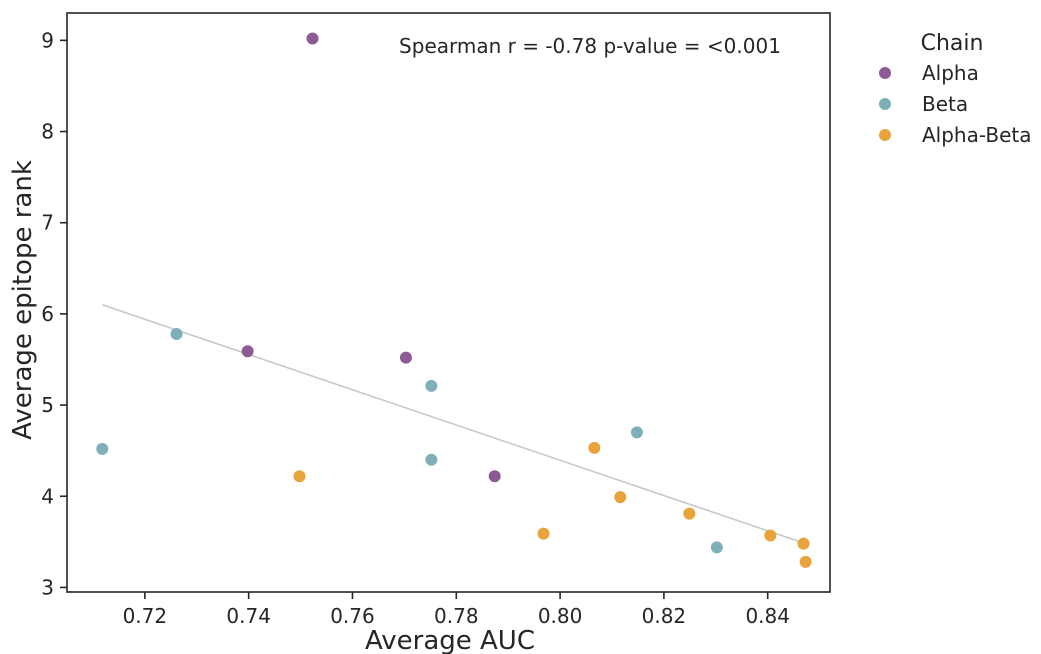  What do you see at coordinates (885, 104) in the screenshot?
I see `legend-marker-beta` at bounding box center [885, 104].